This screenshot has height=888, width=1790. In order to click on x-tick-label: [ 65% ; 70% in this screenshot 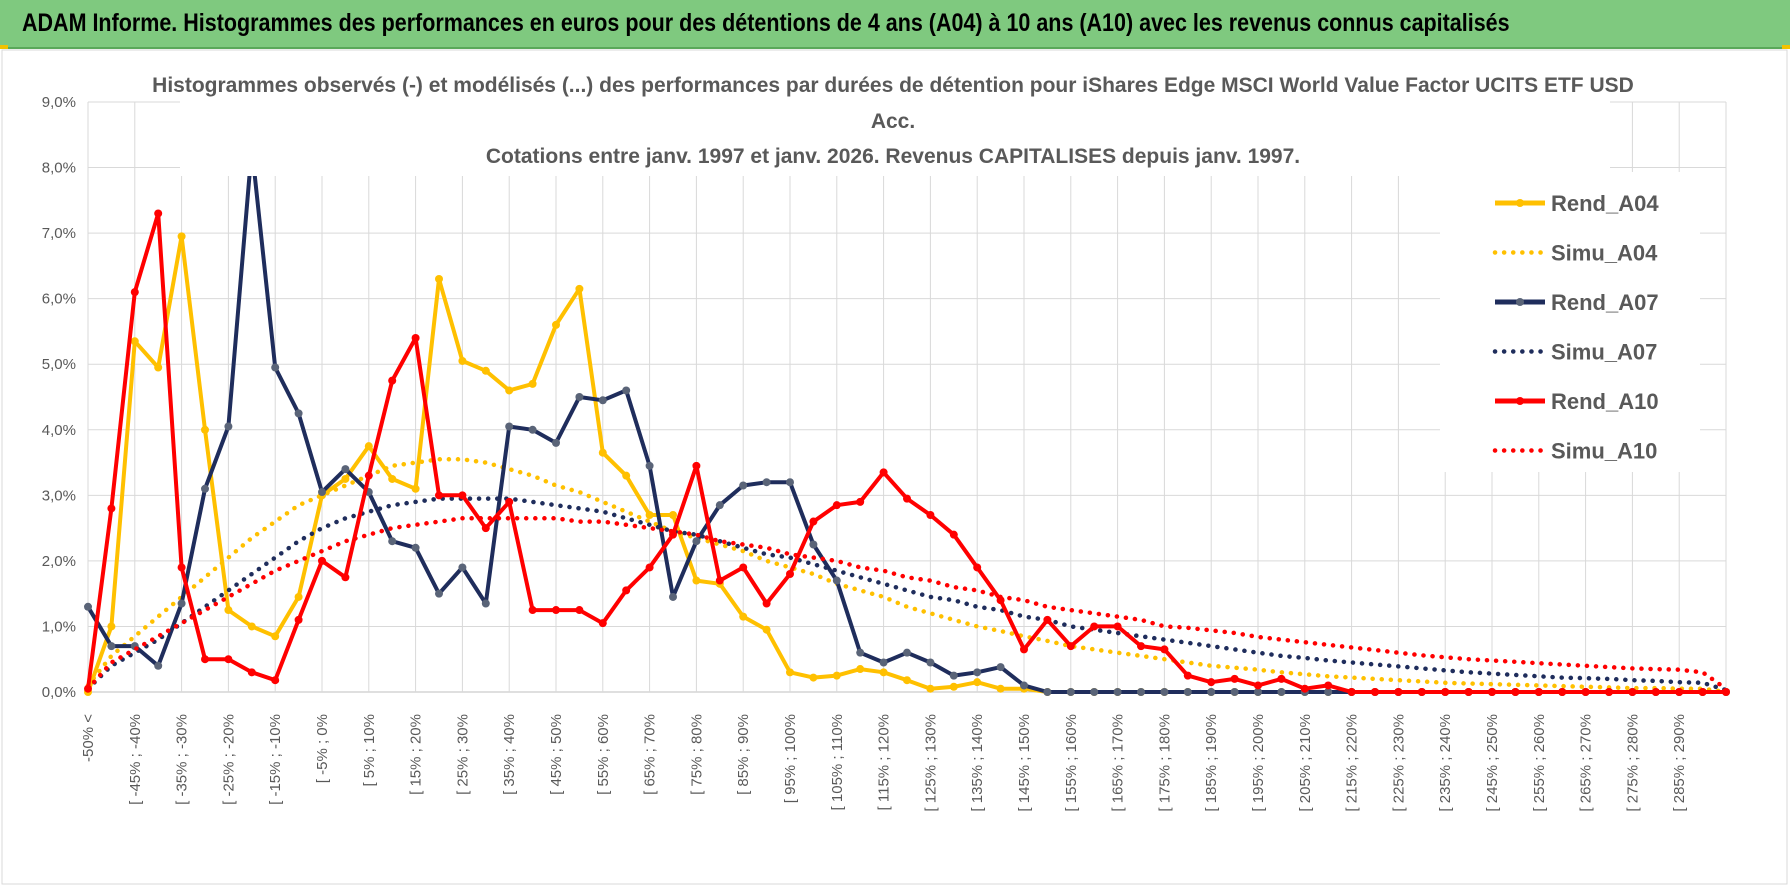, I will do `click(650, 754)`.